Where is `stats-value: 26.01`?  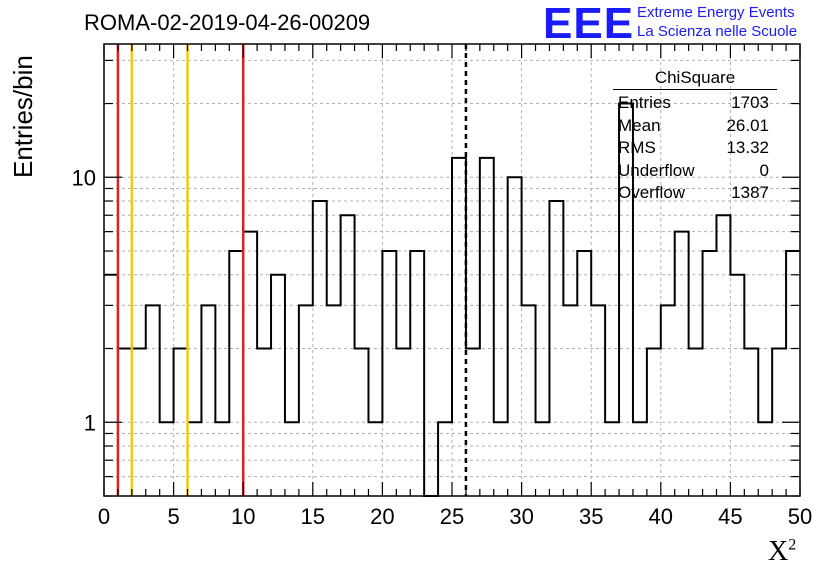 stats-value: 26.01 is located at coordinates (747, 125).